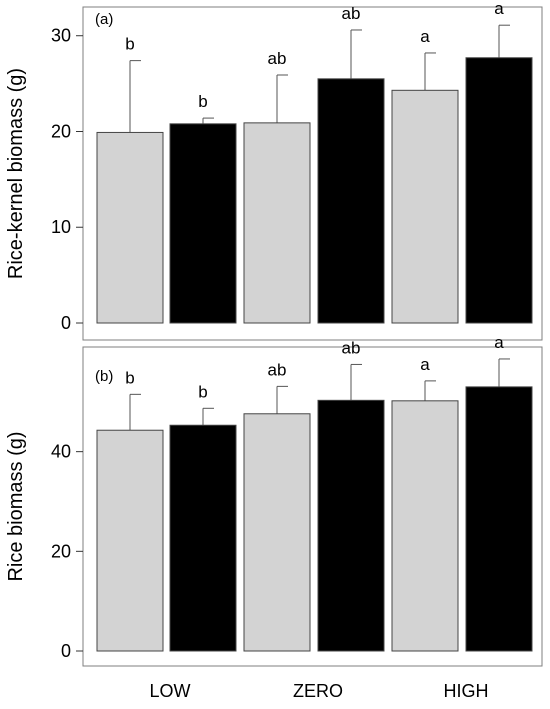 Image resolution: width=550 pixels, height=709 pixels. Describe the element at coordinates (318, 691) in the screenshot. I see `x-category-label: ZERO` at that location.